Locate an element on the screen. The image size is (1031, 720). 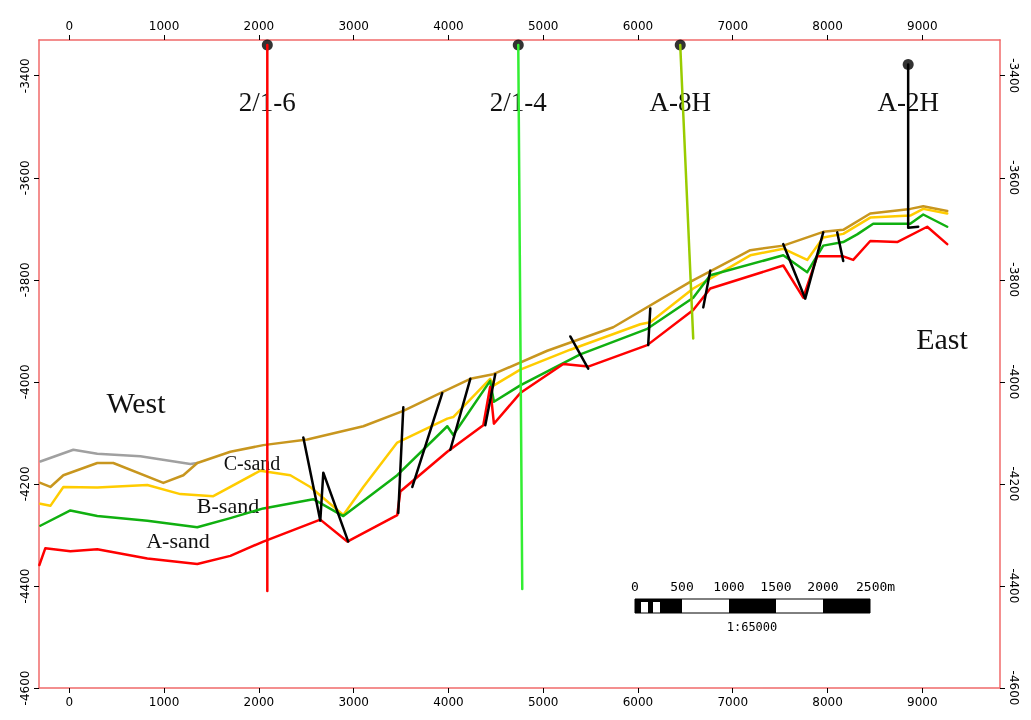
y-tick-label: -4000 is located at coordinates (25, 382).